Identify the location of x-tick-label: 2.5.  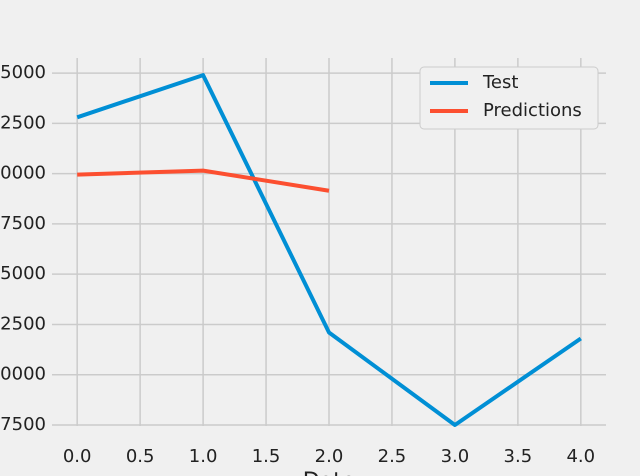
(392, 456).